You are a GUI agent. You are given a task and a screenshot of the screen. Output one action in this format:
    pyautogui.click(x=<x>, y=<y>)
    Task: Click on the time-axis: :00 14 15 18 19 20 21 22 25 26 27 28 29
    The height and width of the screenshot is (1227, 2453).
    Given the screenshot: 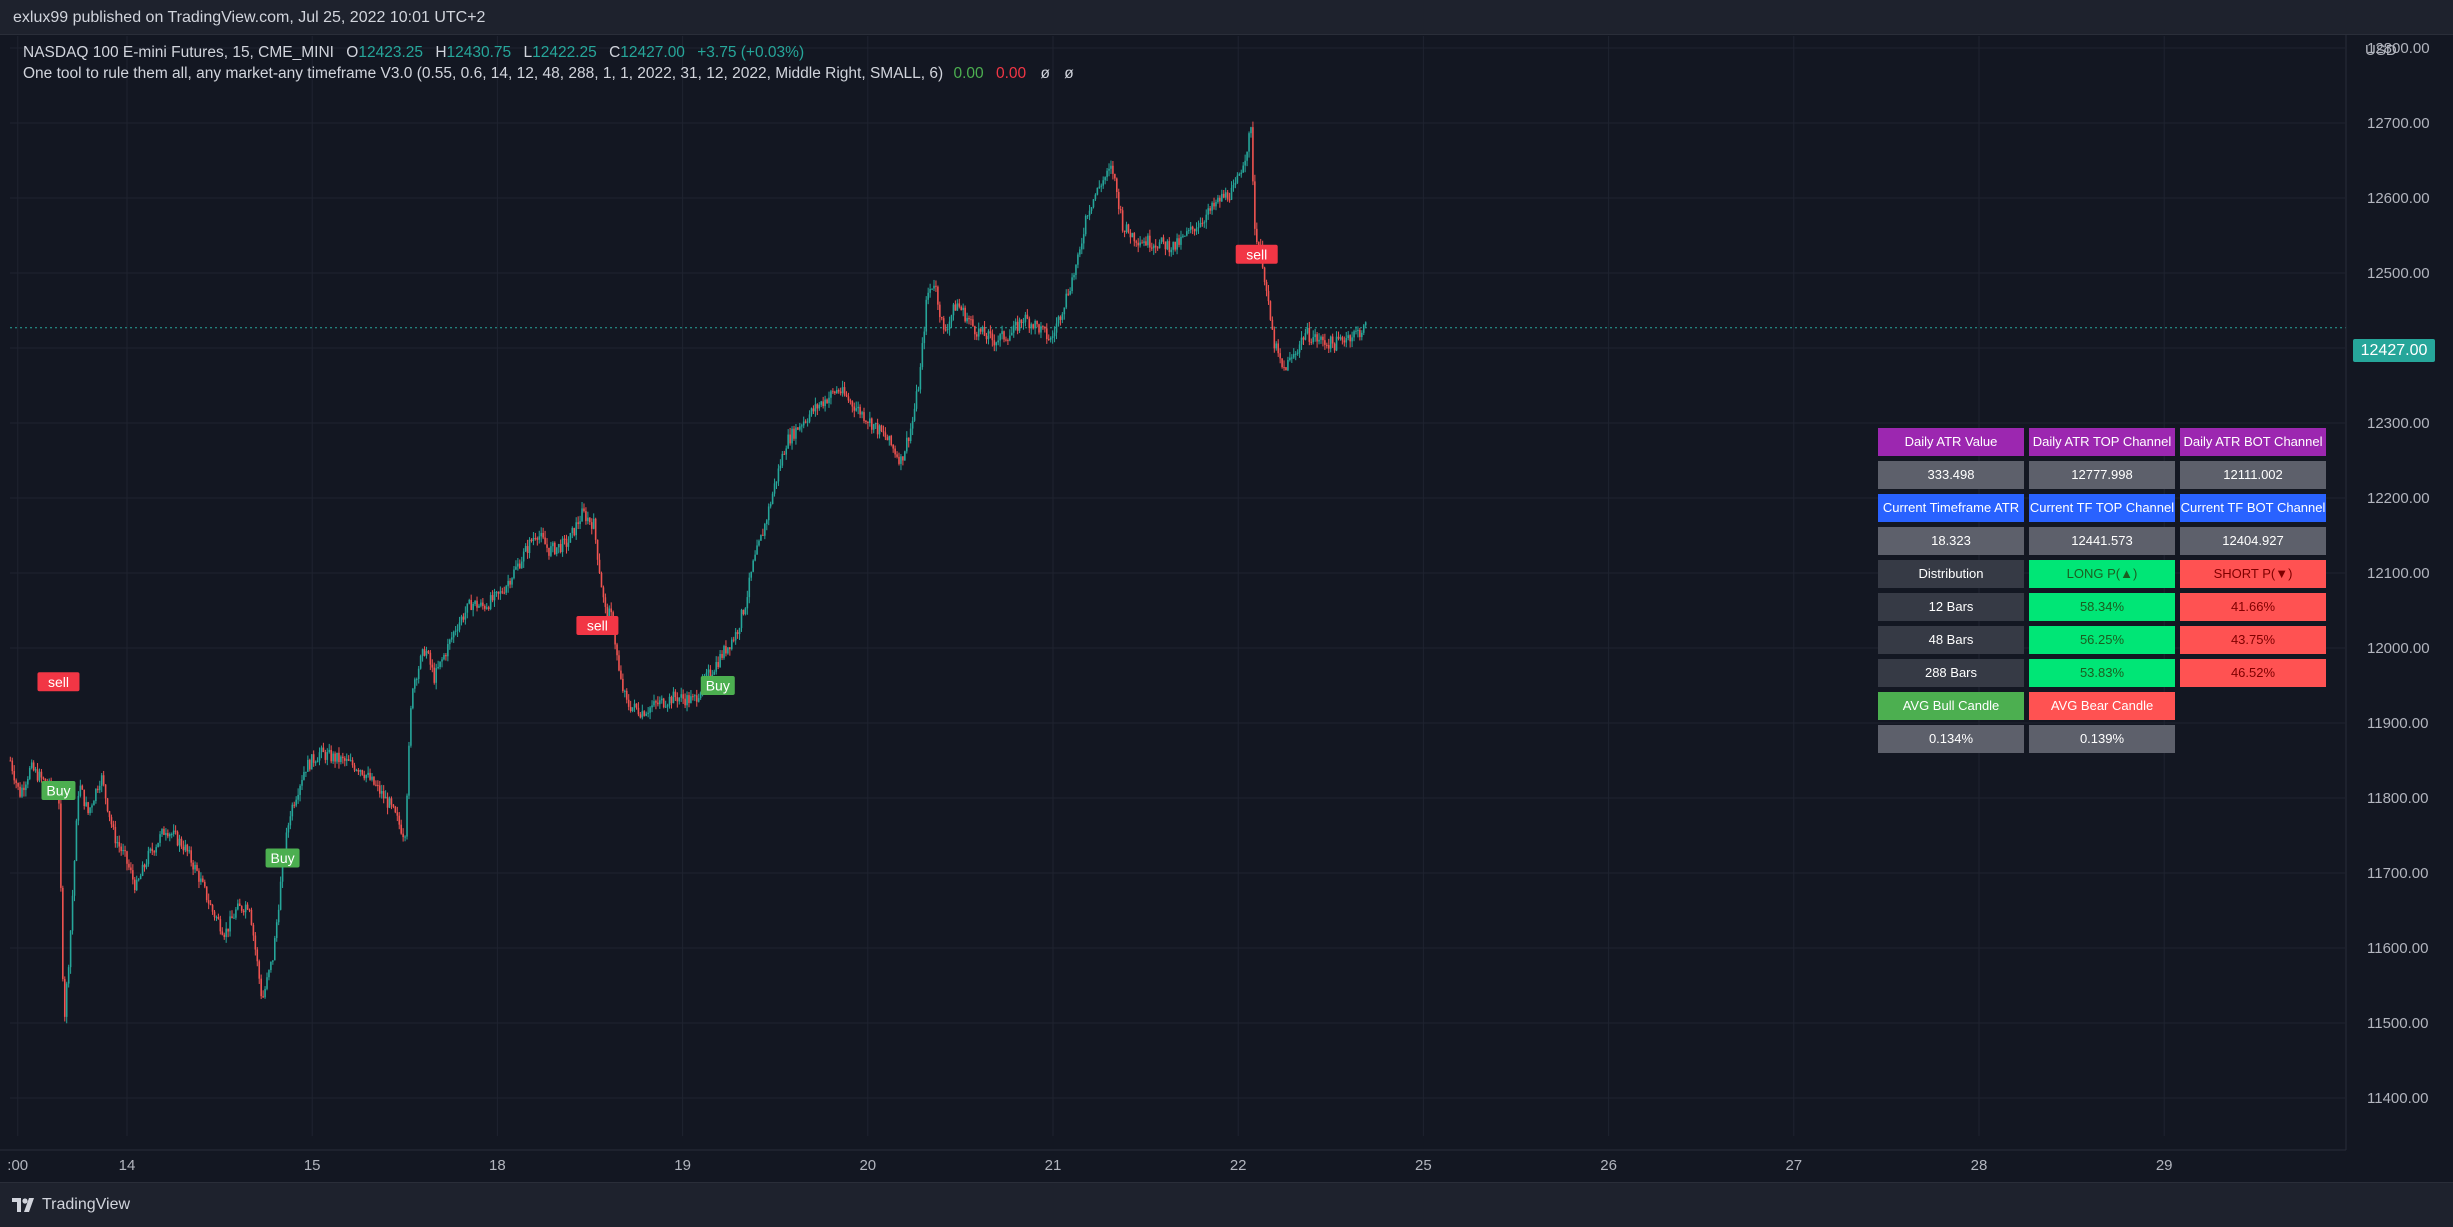 What is the action you would take?
    pyautogui.click(x=1173, y=1161)
    